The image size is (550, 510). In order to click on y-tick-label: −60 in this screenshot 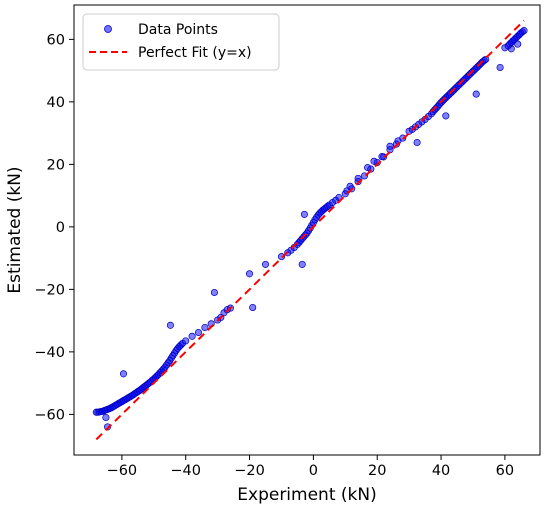, I will do `click(49, 415)`.